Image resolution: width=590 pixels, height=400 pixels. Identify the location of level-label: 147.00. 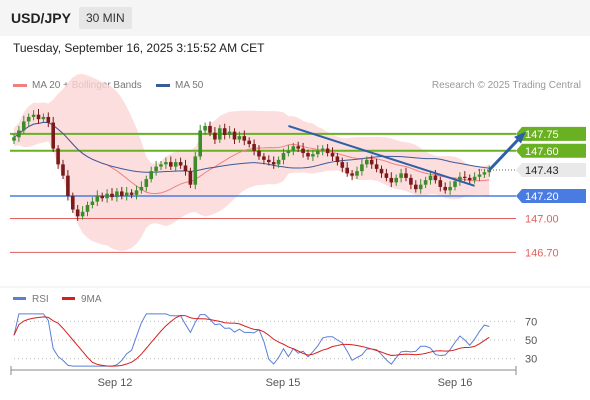
(542, 220).